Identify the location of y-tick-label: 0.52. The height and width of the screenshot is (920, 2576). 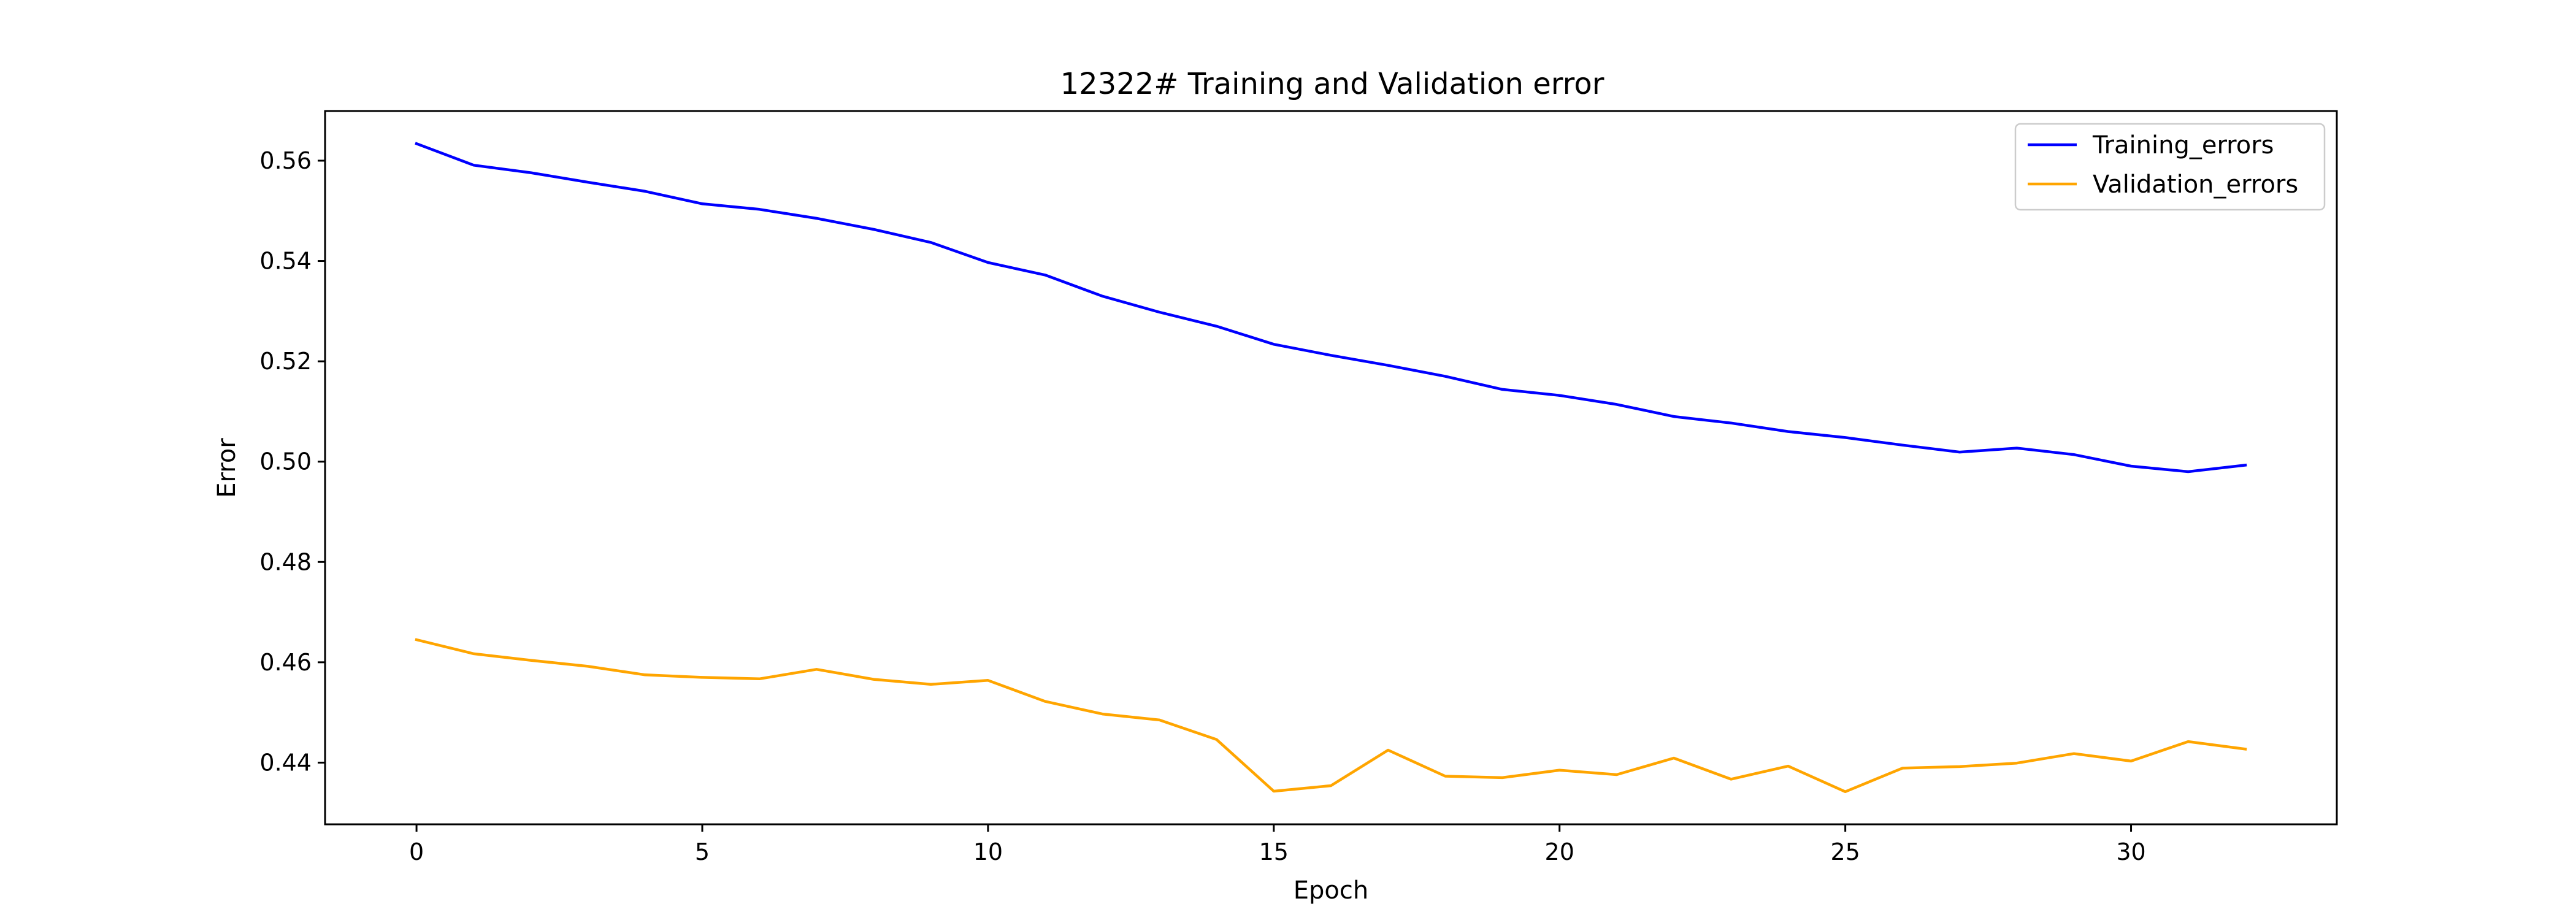
(285, 361).